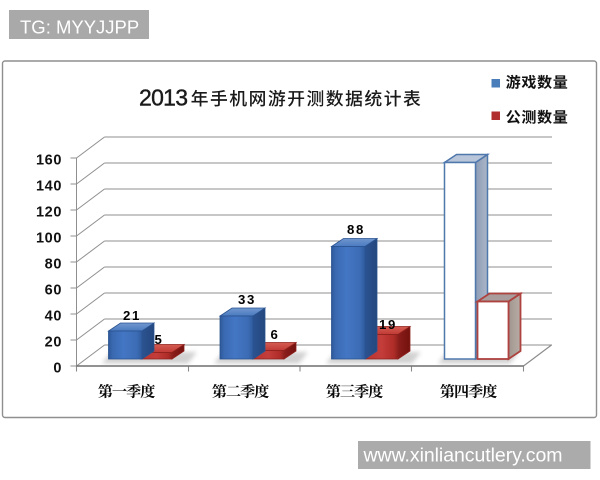  I want to click on svg-text: 60, so click(53, 290).